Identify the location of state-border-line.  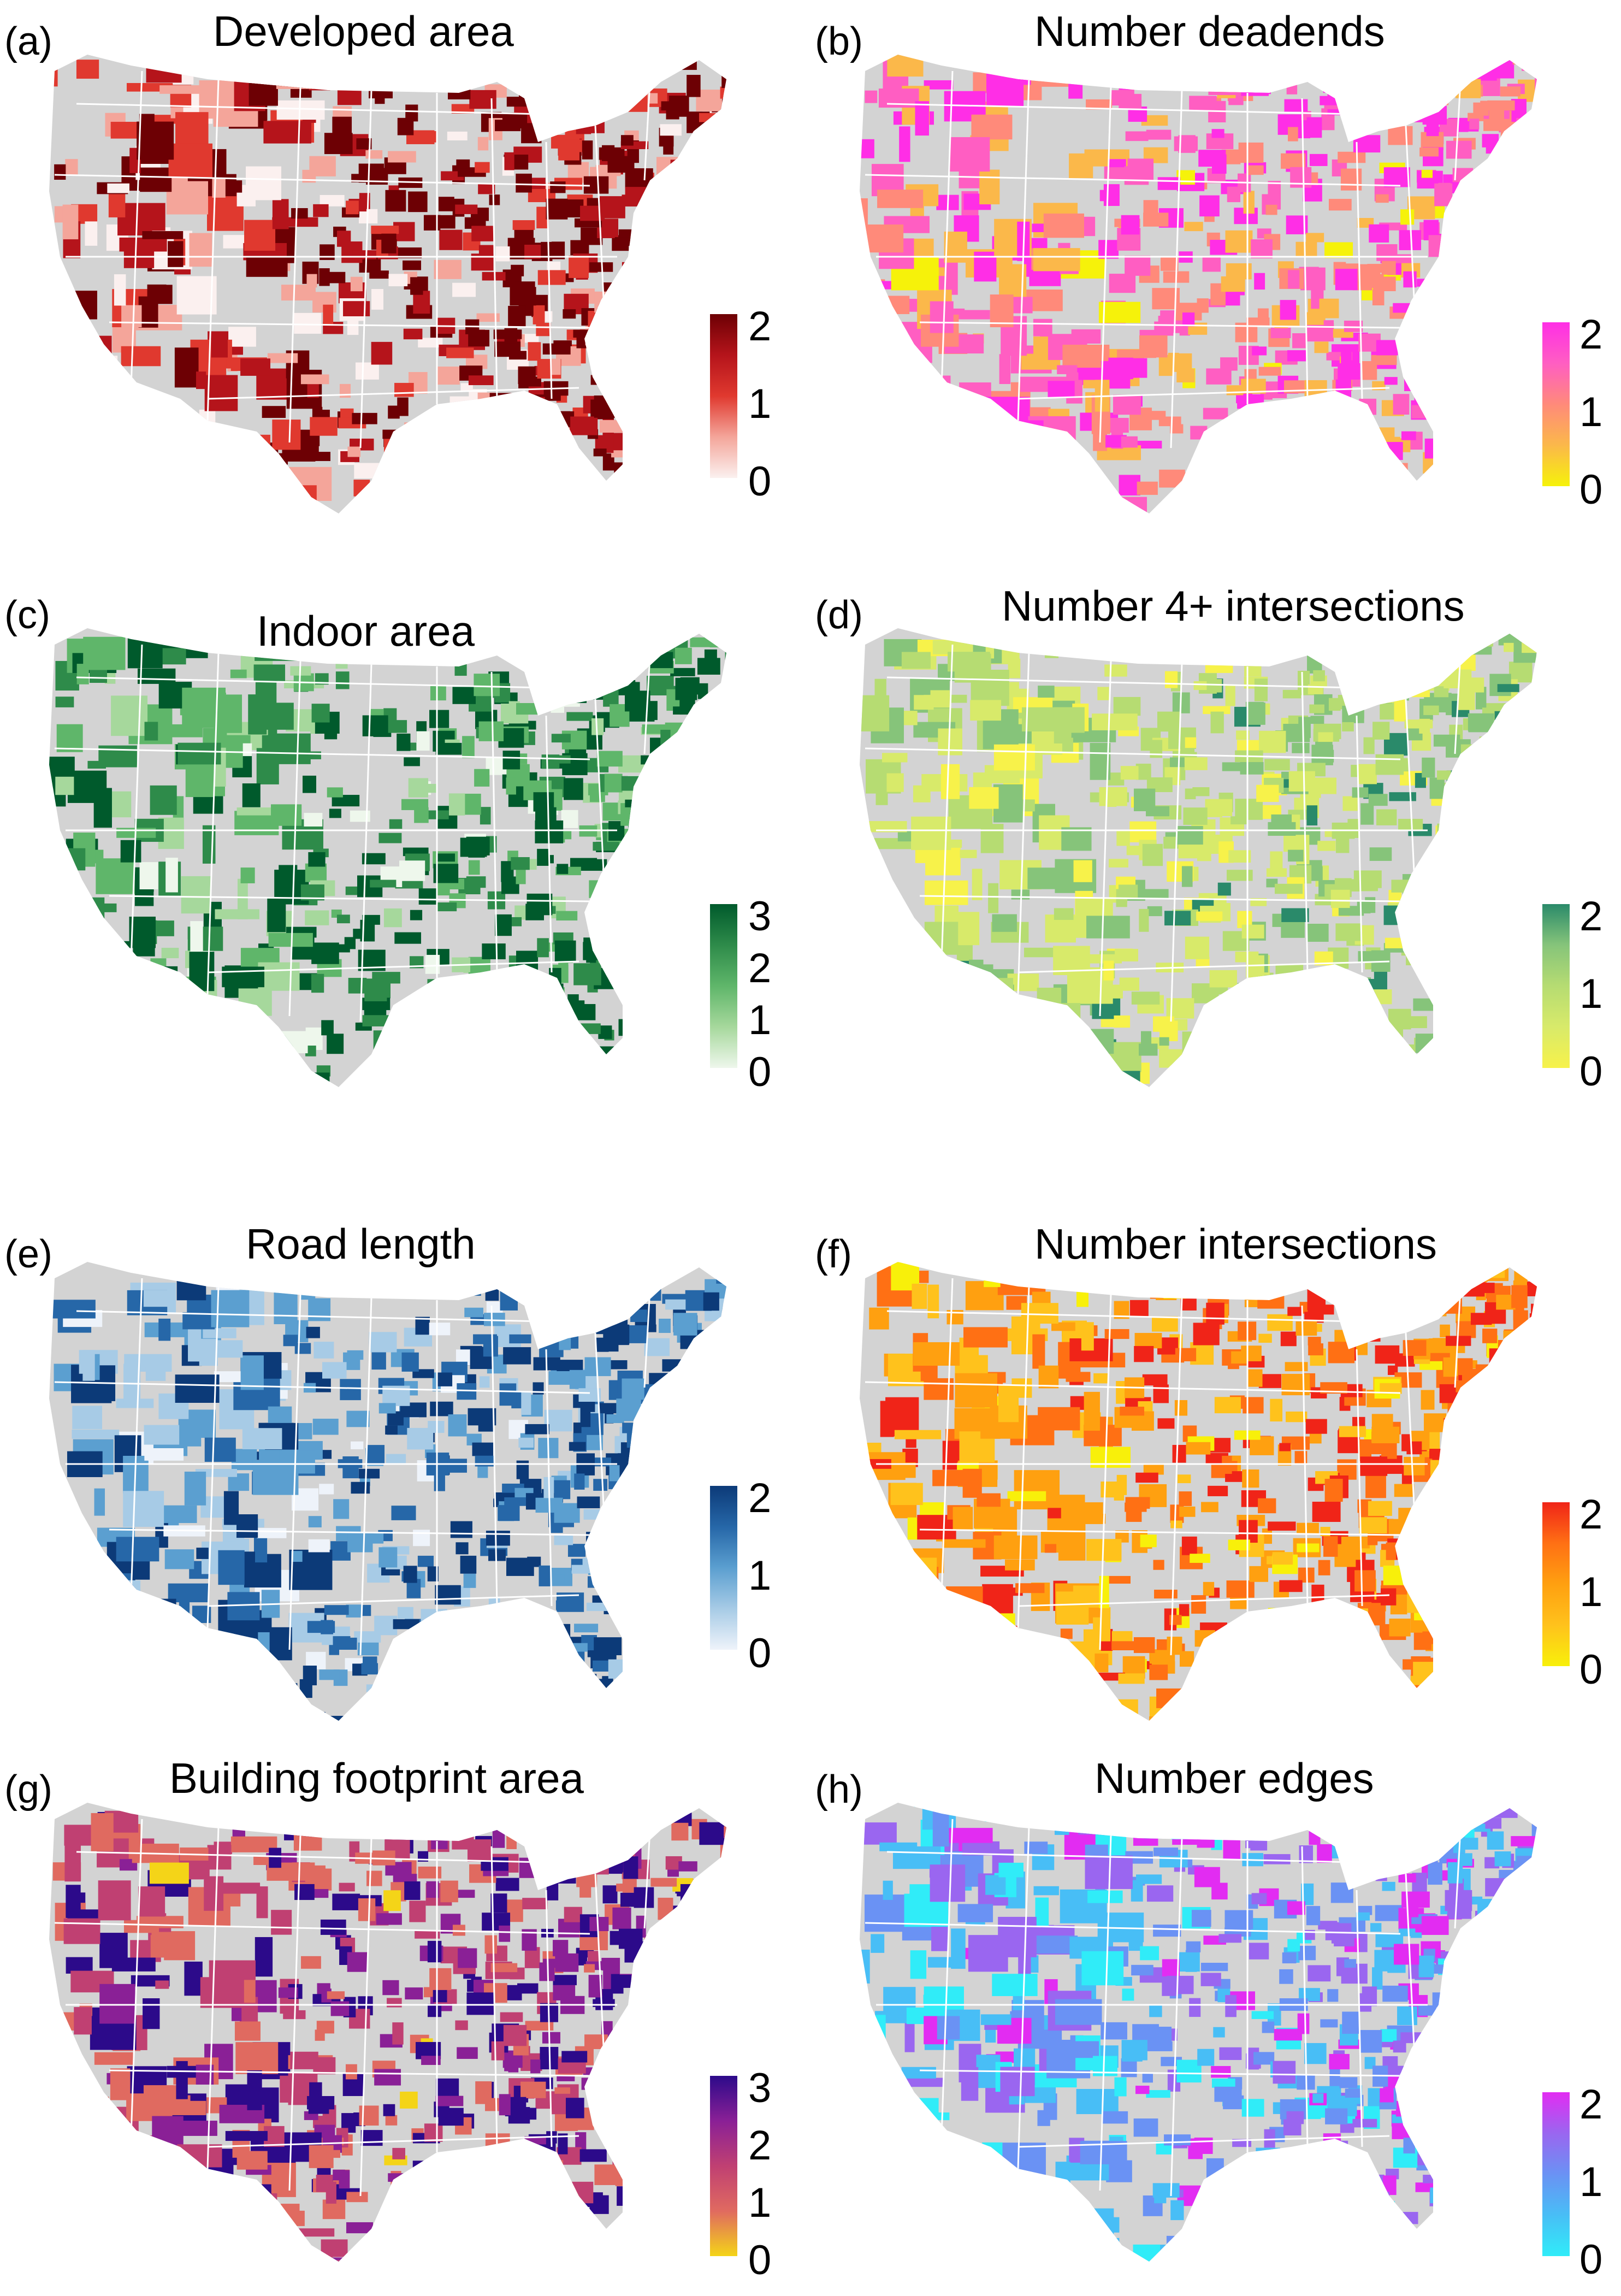
(350, 325).